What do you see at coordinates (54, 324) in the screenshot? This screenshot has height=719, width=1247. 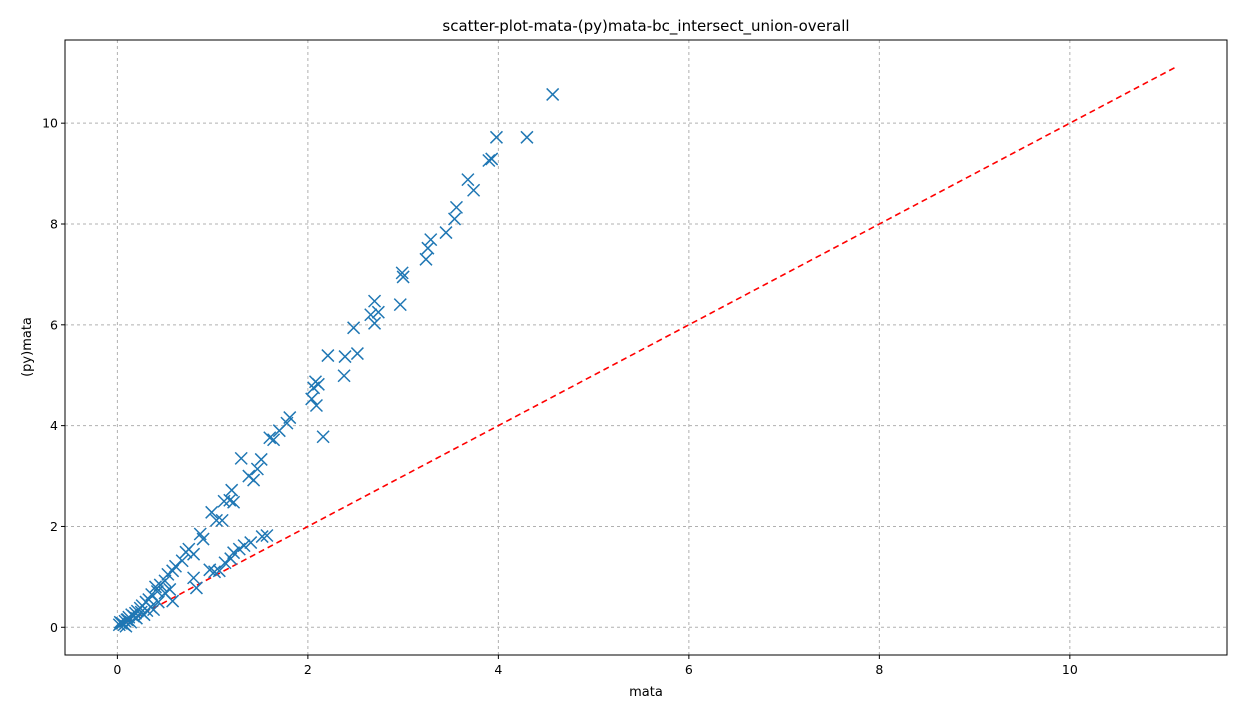 I see `y-tick-label: 6` at bounding box center [54, 324].